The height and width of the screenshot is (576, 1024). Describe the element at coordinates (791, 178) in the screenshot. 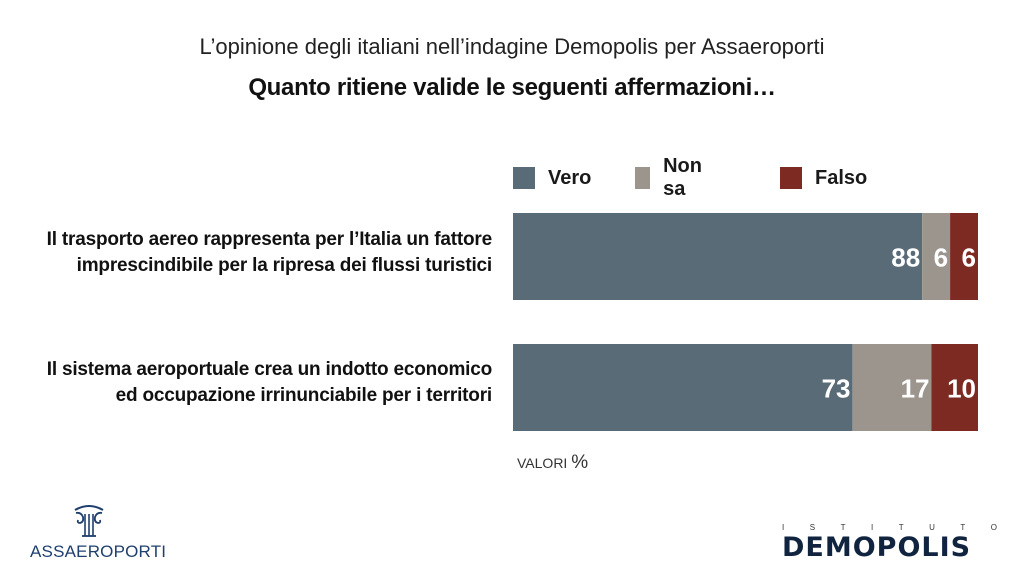

I see `legend-swatch-falso` at that location.